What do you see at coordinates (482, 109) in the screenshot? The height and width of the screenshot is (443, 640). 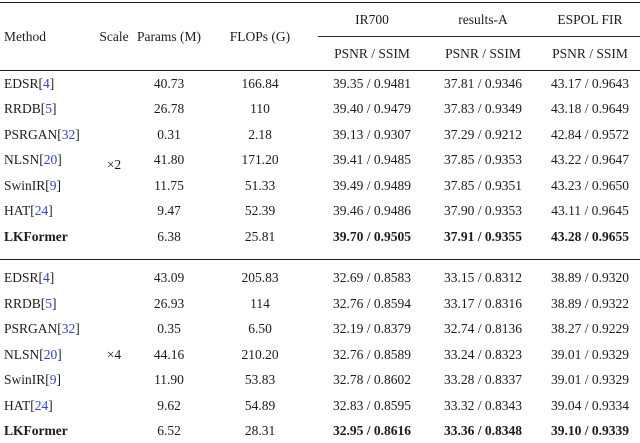 I see `psnr-ssim-results-a: 37.83 / 0.9349` at bounding box center [482, 109].